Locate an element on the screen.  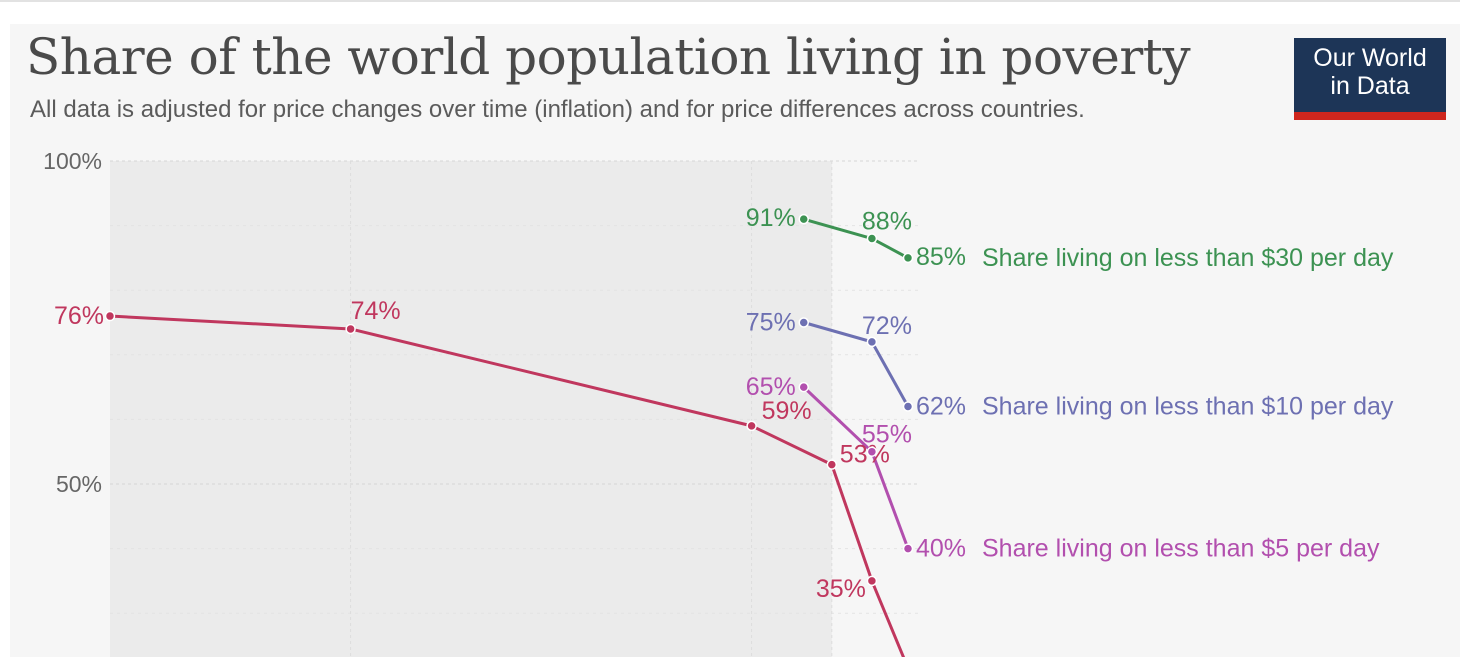
owid-logo-accent is located at coordinates (1370, 116).